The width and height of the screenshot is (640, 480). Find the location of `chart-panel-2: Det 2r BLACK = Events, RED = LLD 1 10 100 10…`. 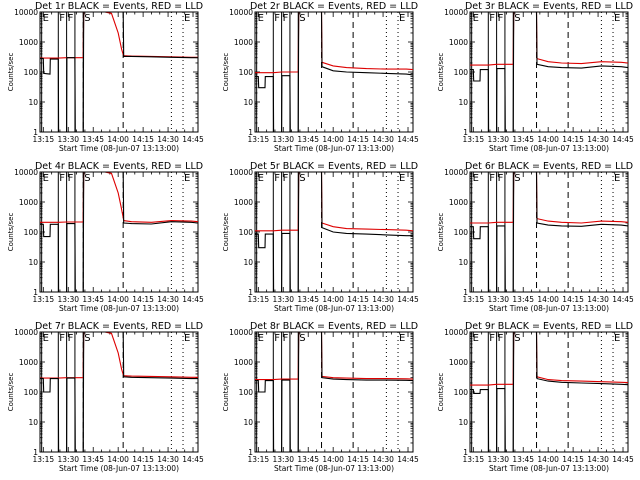

chart-panel-2: Det 2r BLACK = Events, RED = LLD 1 10 100 10… is located at coordinates (320, 77).